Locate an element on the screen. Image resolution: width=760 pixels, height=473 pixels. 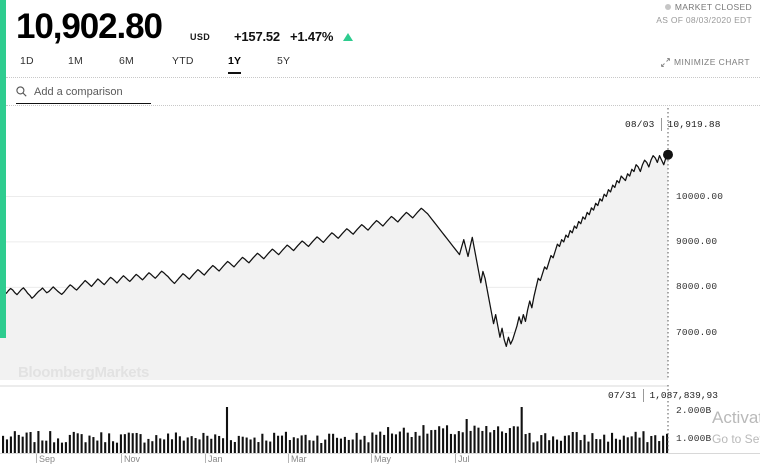
x-tick-mark is located at coordinates (205, 458).